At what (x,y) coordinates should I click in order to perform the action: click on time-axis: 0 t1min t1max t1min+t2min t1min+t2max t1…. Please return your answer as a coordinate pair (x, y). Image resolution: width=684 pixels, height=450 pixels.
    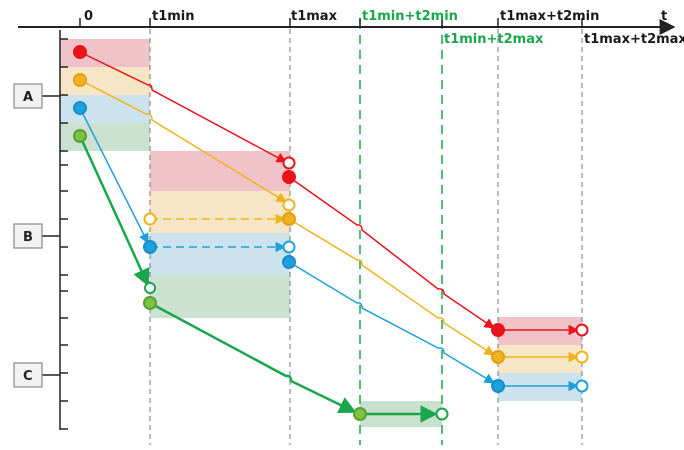
    Looking at the image, I should click on (351, 28).